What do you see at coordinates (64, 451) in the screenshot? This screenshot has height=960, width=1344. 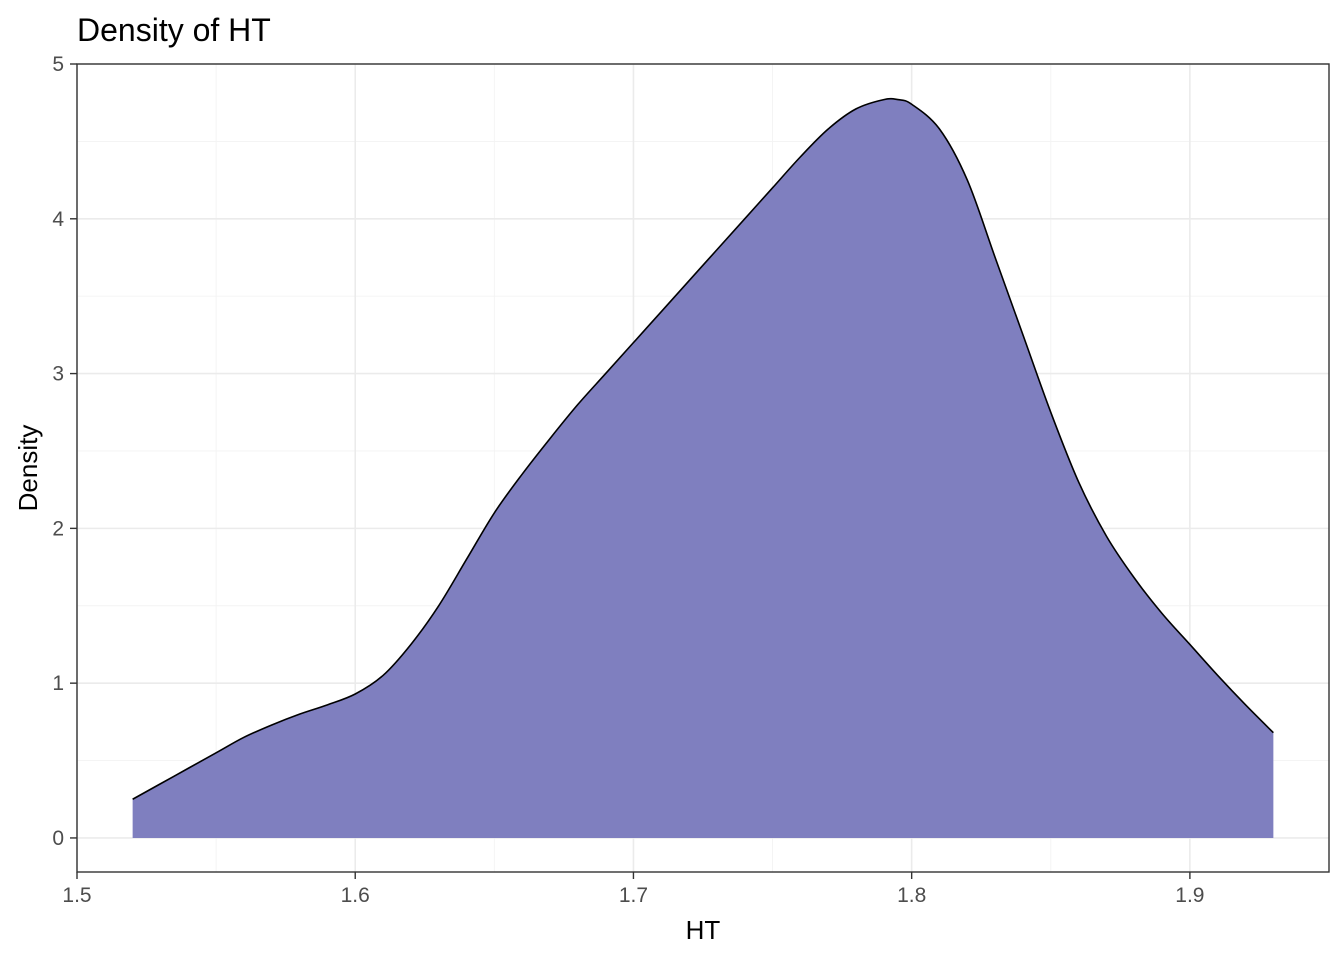 I see `y-axis: 0 1 2 3 4 5` at bounding box center [64, 451].